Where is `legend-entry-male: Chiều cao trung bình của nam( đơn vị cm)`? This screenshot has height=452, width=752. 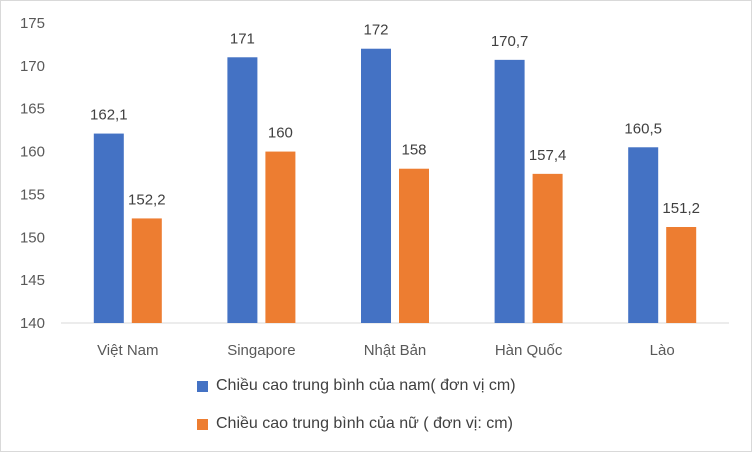
legend-entry-male: Chiều cao trung bình của nam( đơn vị cm) is located at coordinates (356, 386).